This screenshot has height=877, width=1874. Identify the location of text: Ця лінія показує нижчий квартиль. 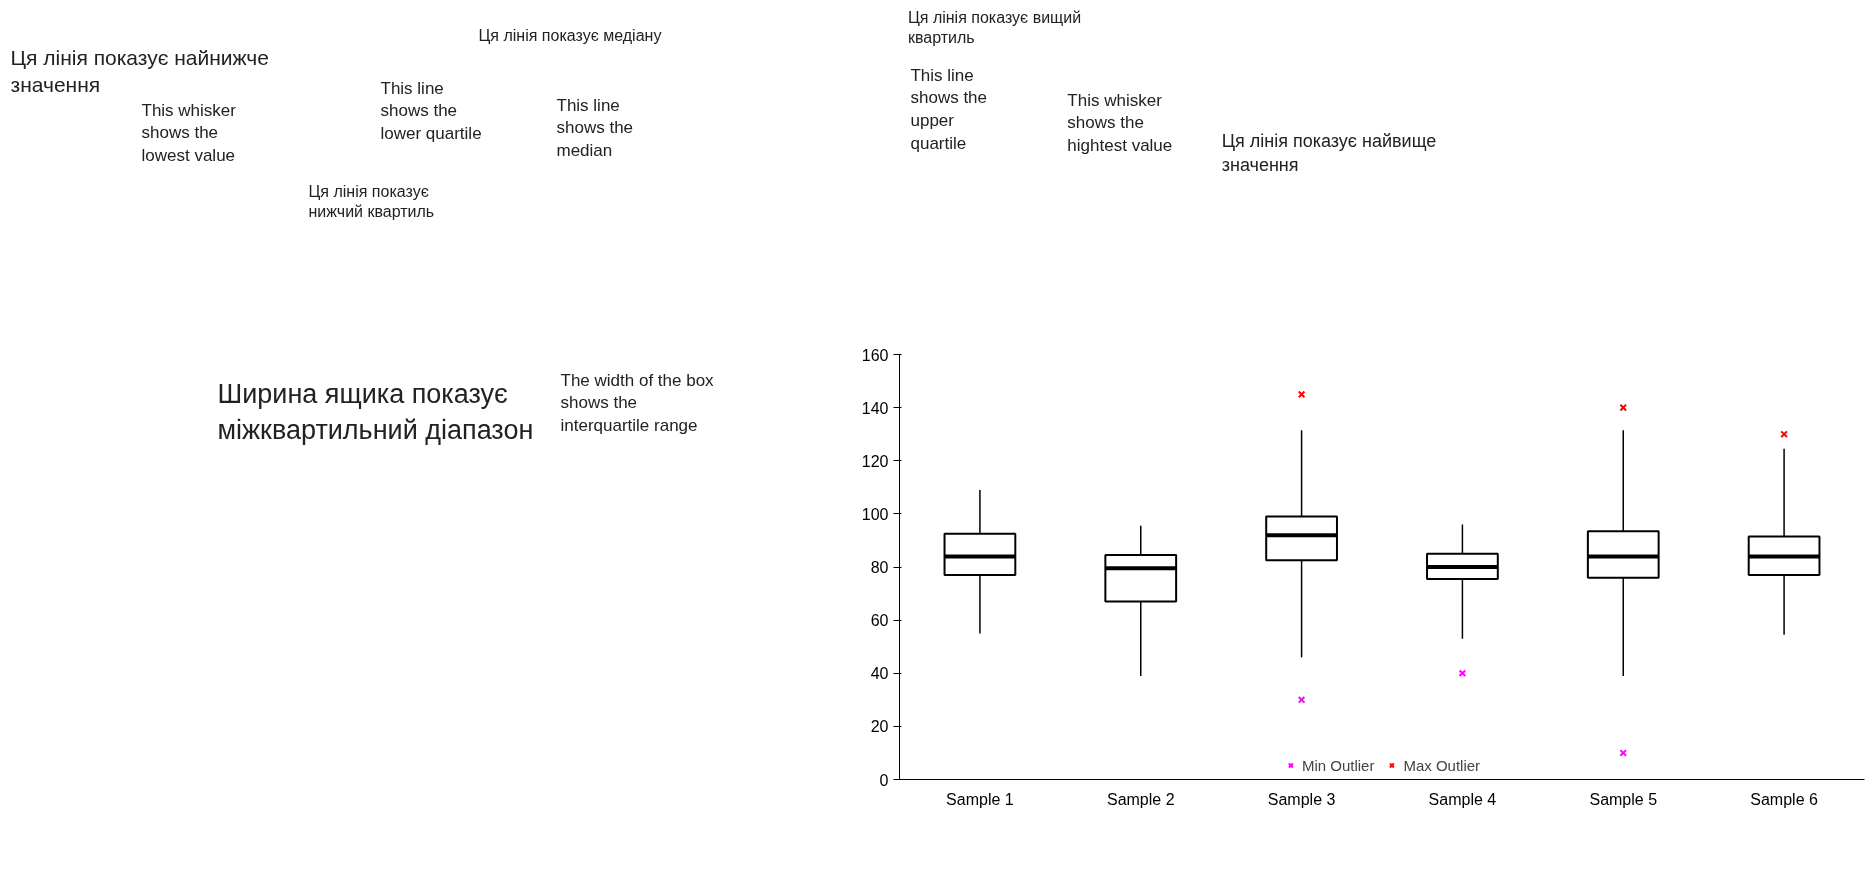
(371, 201).